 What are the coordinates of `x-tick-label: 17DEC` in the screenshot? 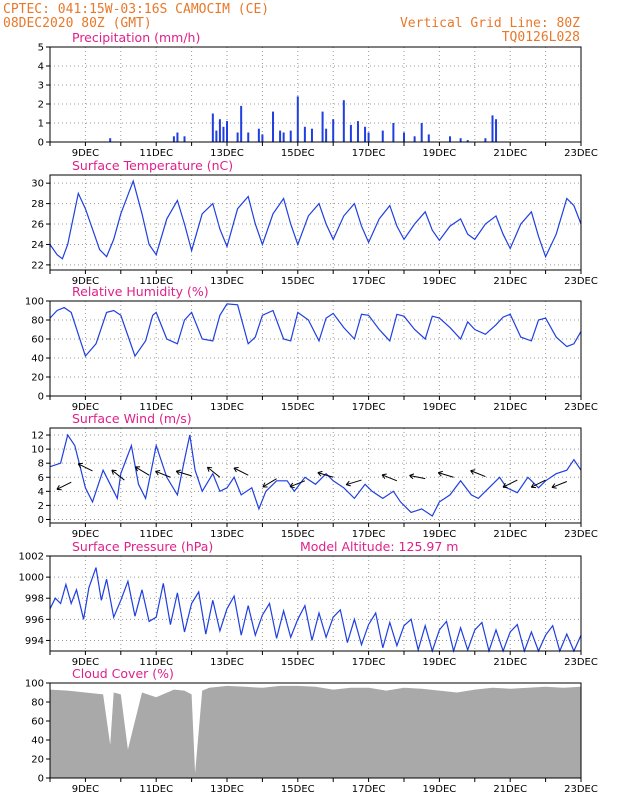 It's located at (369, 662).